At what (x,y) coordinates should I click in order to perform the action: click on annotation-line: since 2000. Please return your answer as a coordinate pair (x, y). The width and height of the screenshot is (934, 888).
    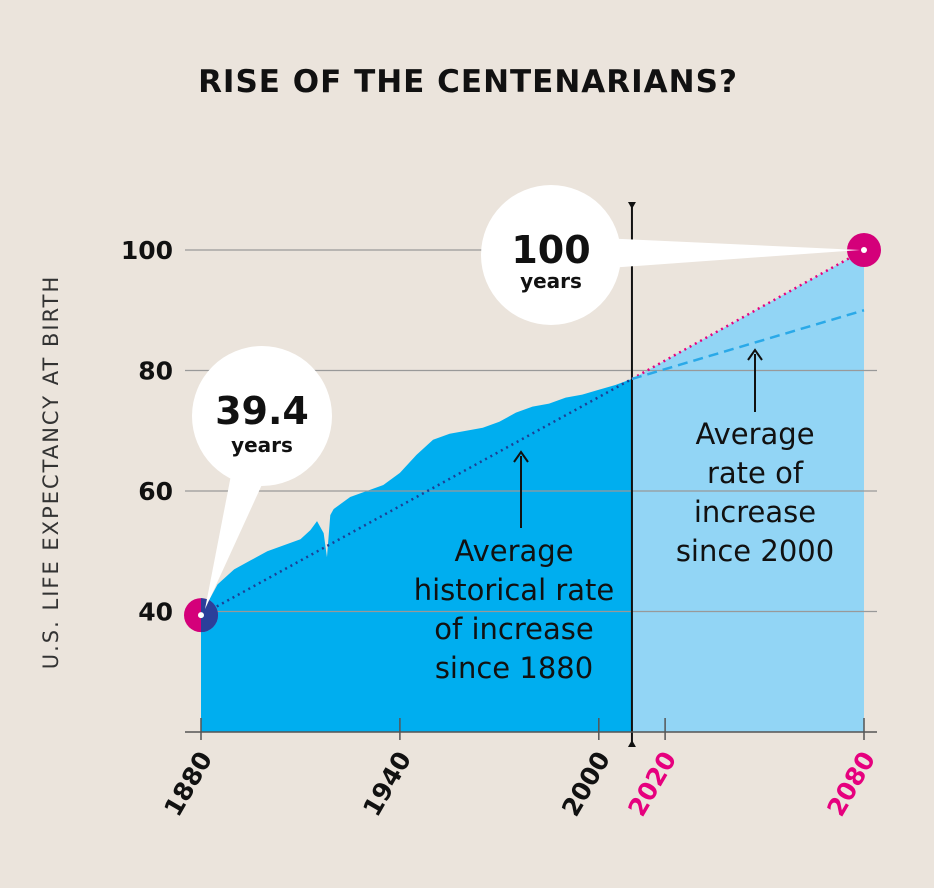
    Looking at the image, I should click on (755, 551).